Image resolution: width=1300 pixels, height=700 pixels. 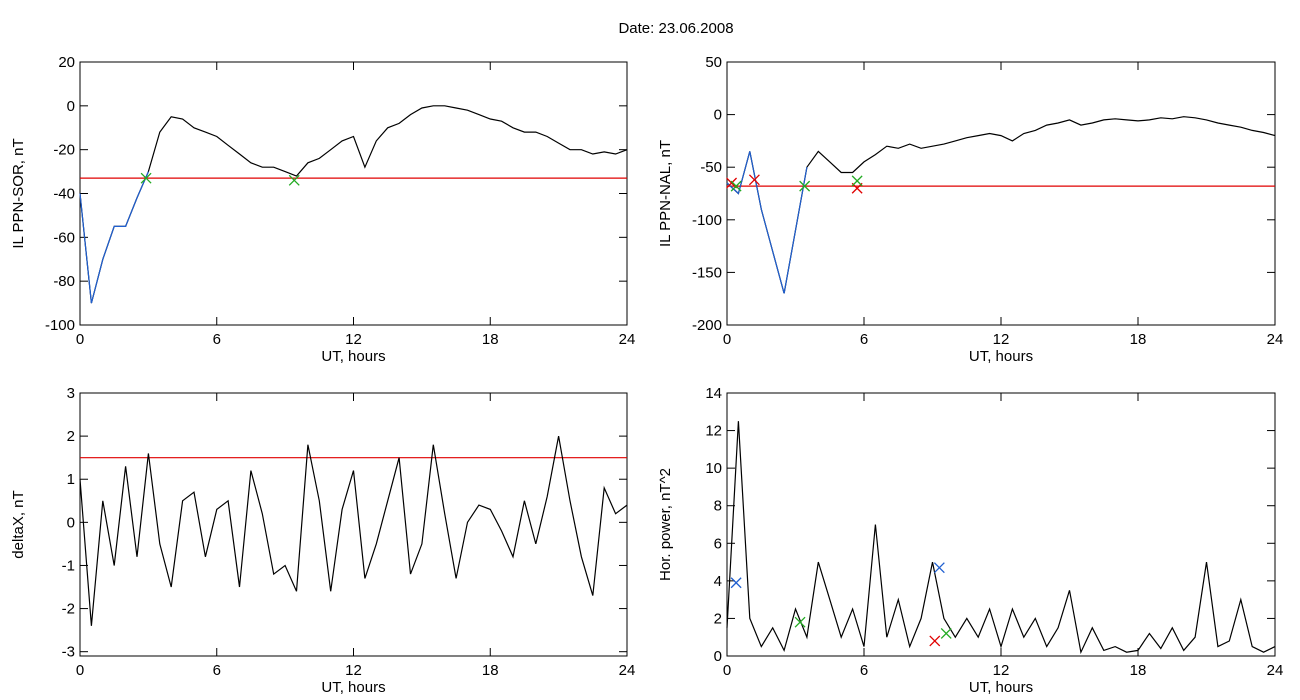 What do you see at coordinates (711, 167) in the screenshot?
I see `y-tick-label: -50` at bounding box center [711, 167].